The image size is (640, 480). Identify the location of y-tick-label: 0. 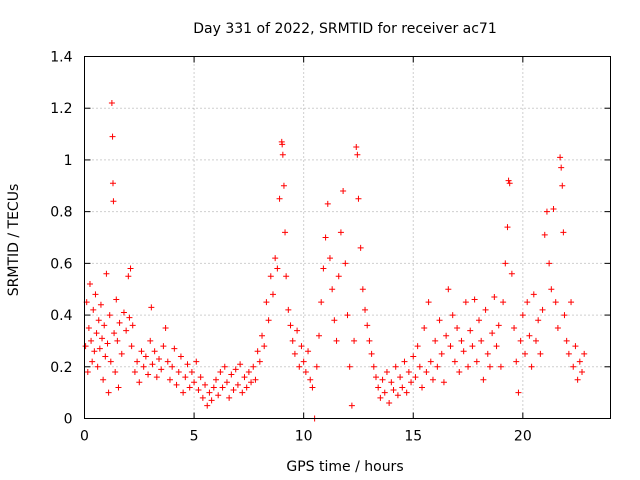
(68, 420).